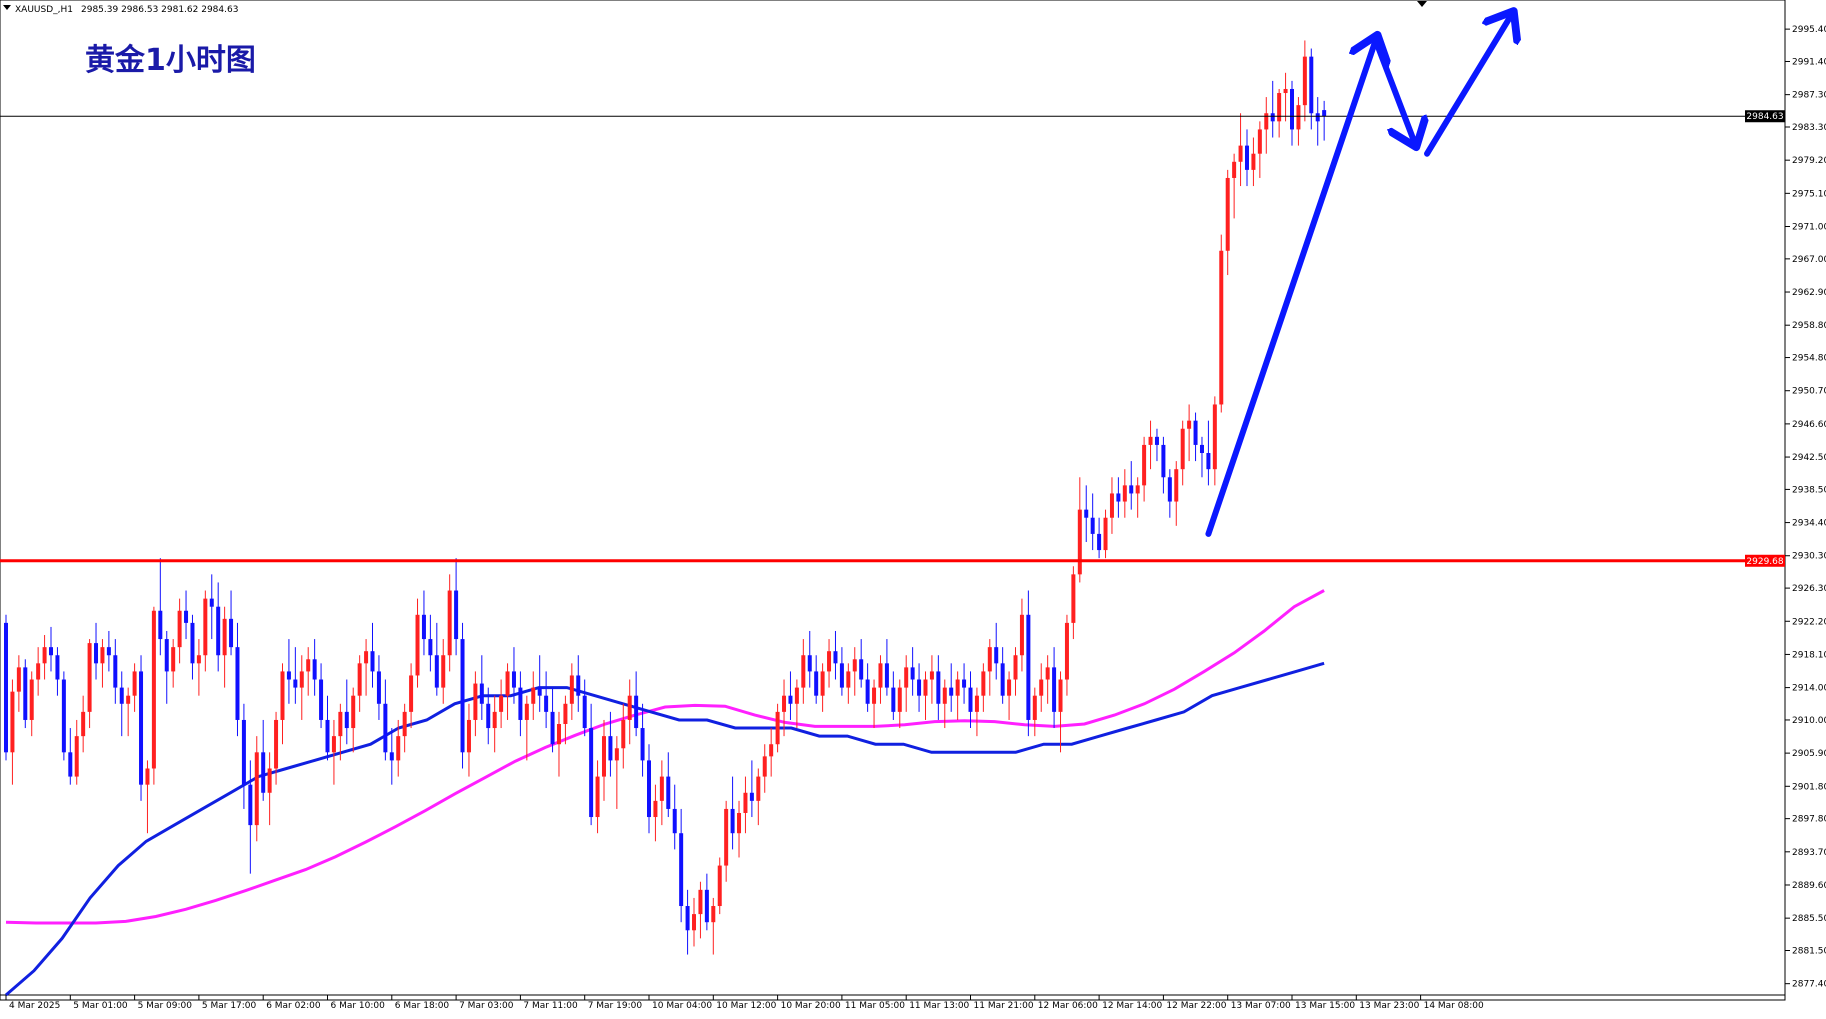  I want to click on resistance-price-label: 2929.68, so click(1764, 562).